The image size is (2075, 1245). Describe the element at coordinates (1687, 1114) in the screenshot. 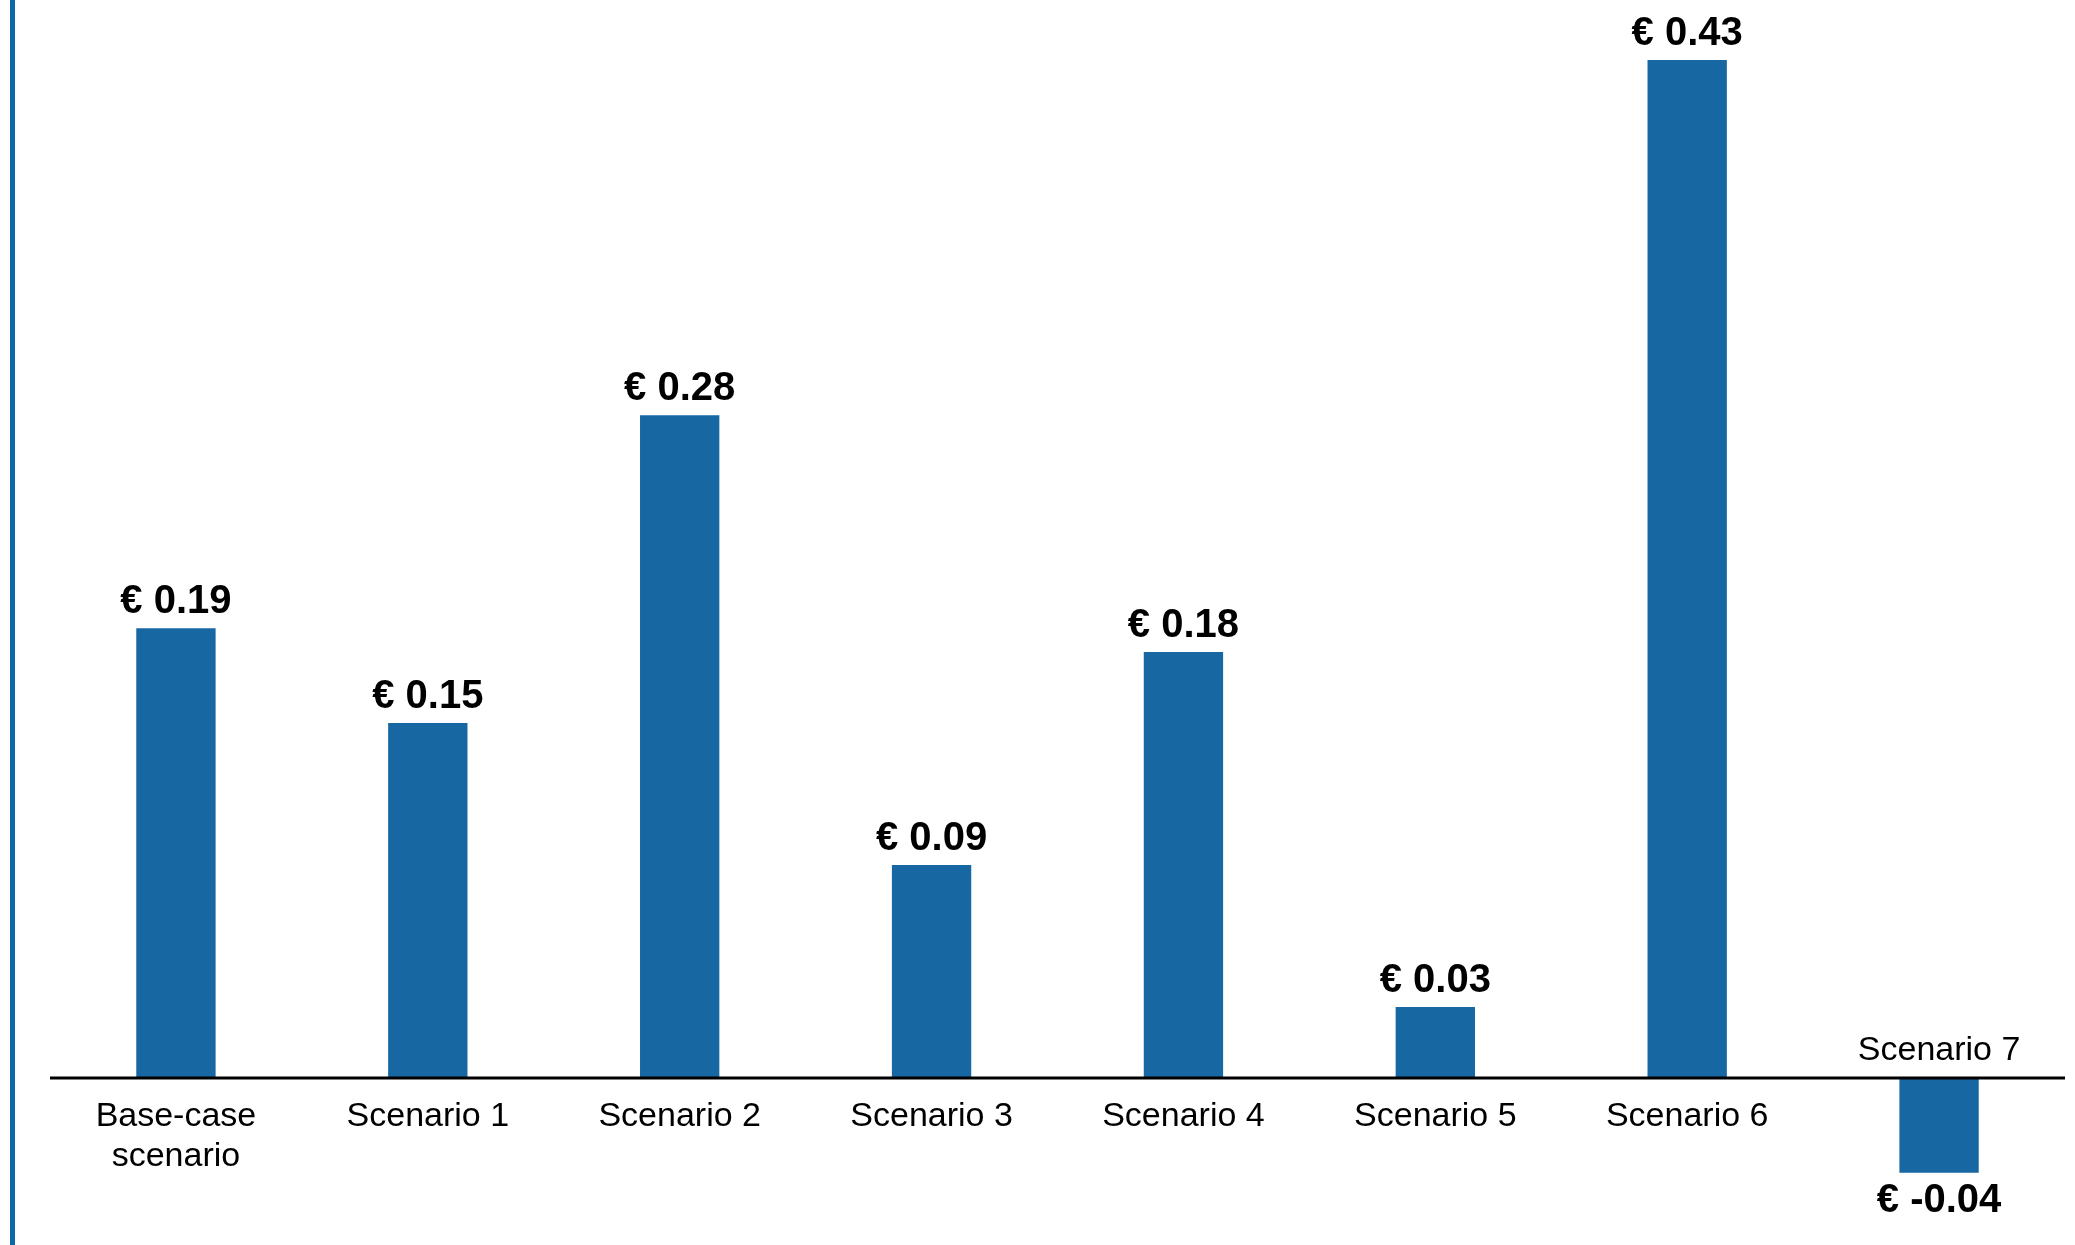

I see `x-tick-label: Scenario 6` at that location.